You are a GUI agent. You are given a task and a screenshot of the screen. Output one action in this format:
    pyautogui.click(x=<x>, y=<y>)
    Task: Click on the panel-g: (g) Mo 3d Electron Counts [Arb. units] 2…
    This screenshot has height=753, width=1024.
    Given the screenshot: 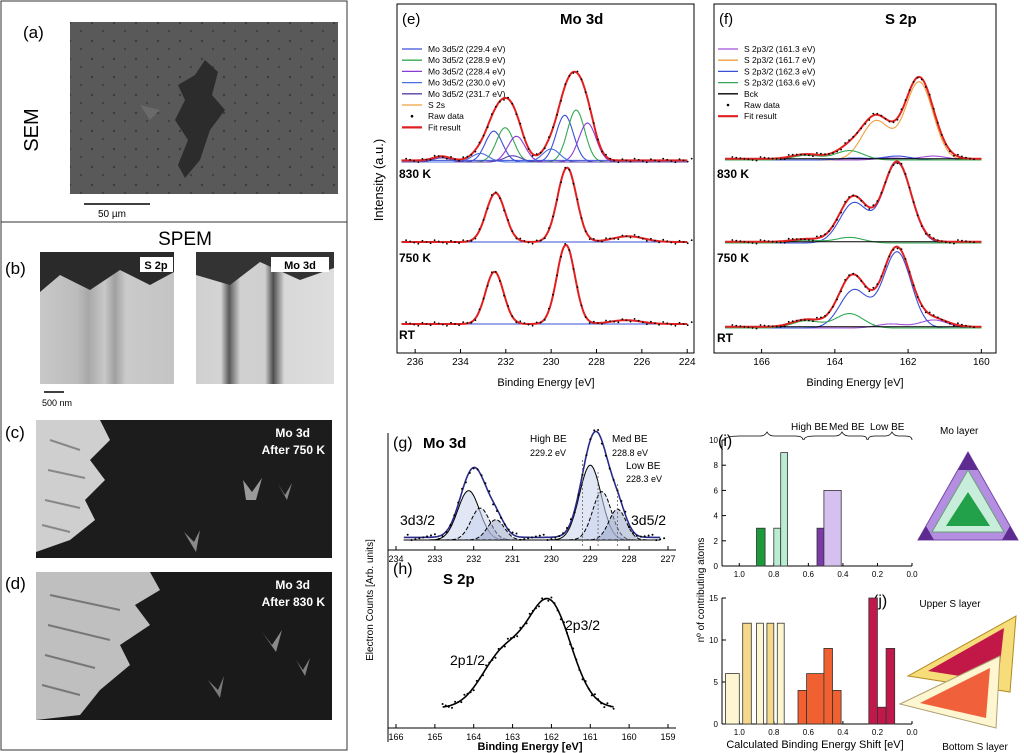 What is the action you would take?
    pyautogui.click(x=520, y=585)
    